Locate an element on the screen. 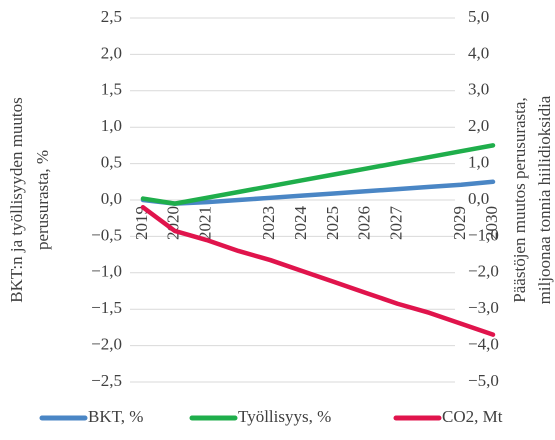 The image size is (555, 440). y2-tick-label: 1,0 is located at coordinates (478, 162).